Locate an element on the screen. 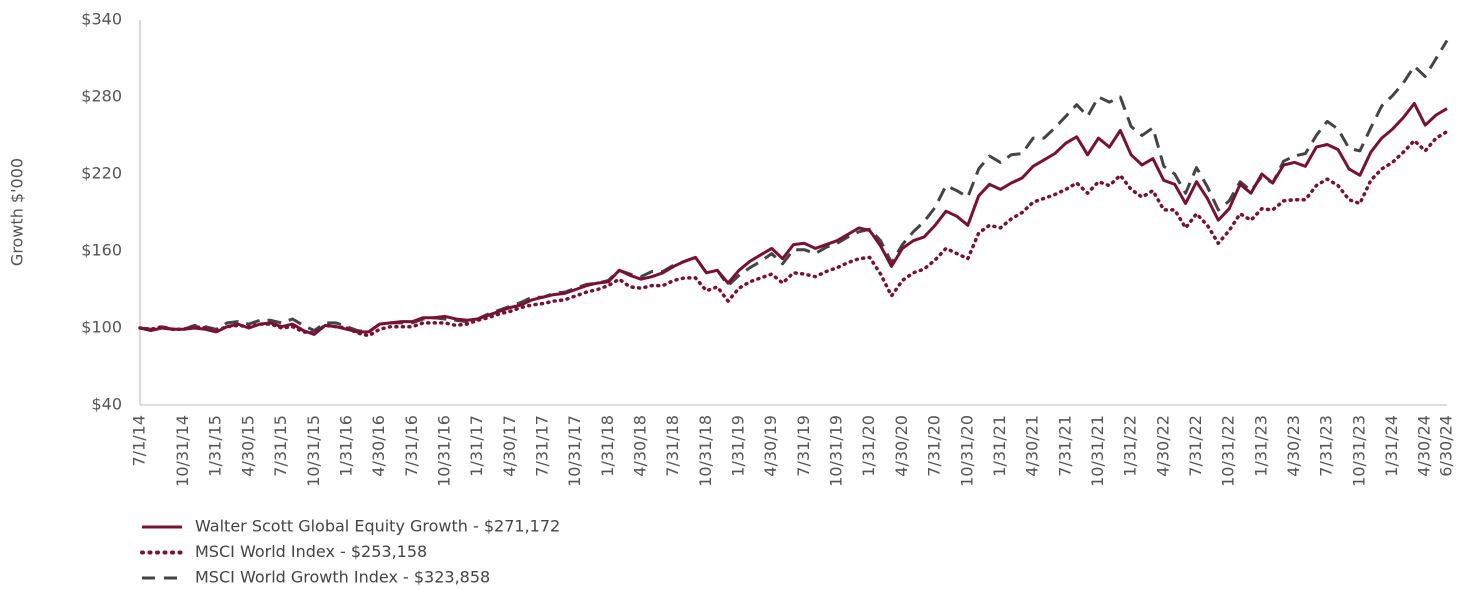  x-tick-label: 7/31/18 is located at coordinates (672, 446).